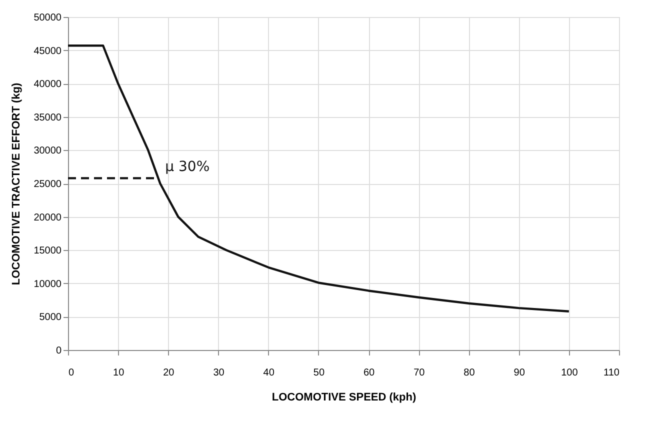 The height and width of the screenshot is (428, 658). What do you see at coordinates (344, 398) in the screenshot?
I see `x-axis-title: LOCOMOTIVE SPEED (kph)` at bounding box center [344, 398].